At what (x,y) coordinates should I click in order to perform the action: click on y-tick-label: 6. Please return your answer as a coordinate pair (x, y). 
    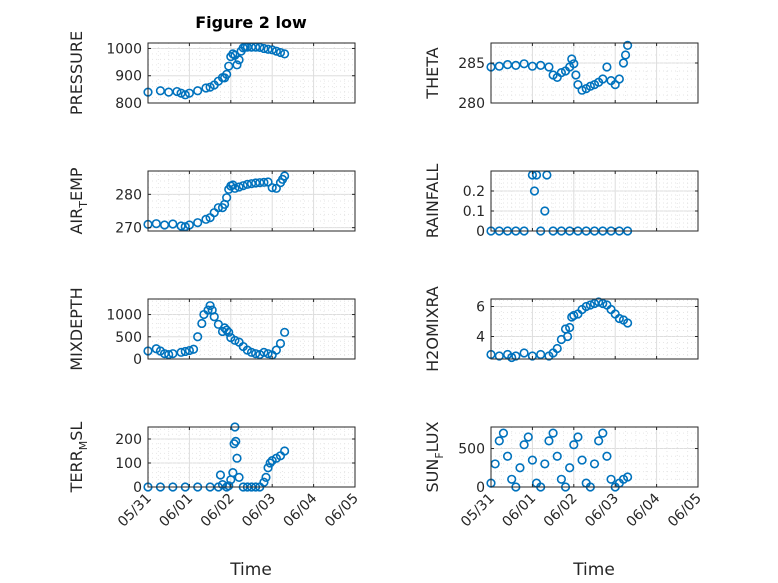
    Looking at the image, I should click on (480, 308).